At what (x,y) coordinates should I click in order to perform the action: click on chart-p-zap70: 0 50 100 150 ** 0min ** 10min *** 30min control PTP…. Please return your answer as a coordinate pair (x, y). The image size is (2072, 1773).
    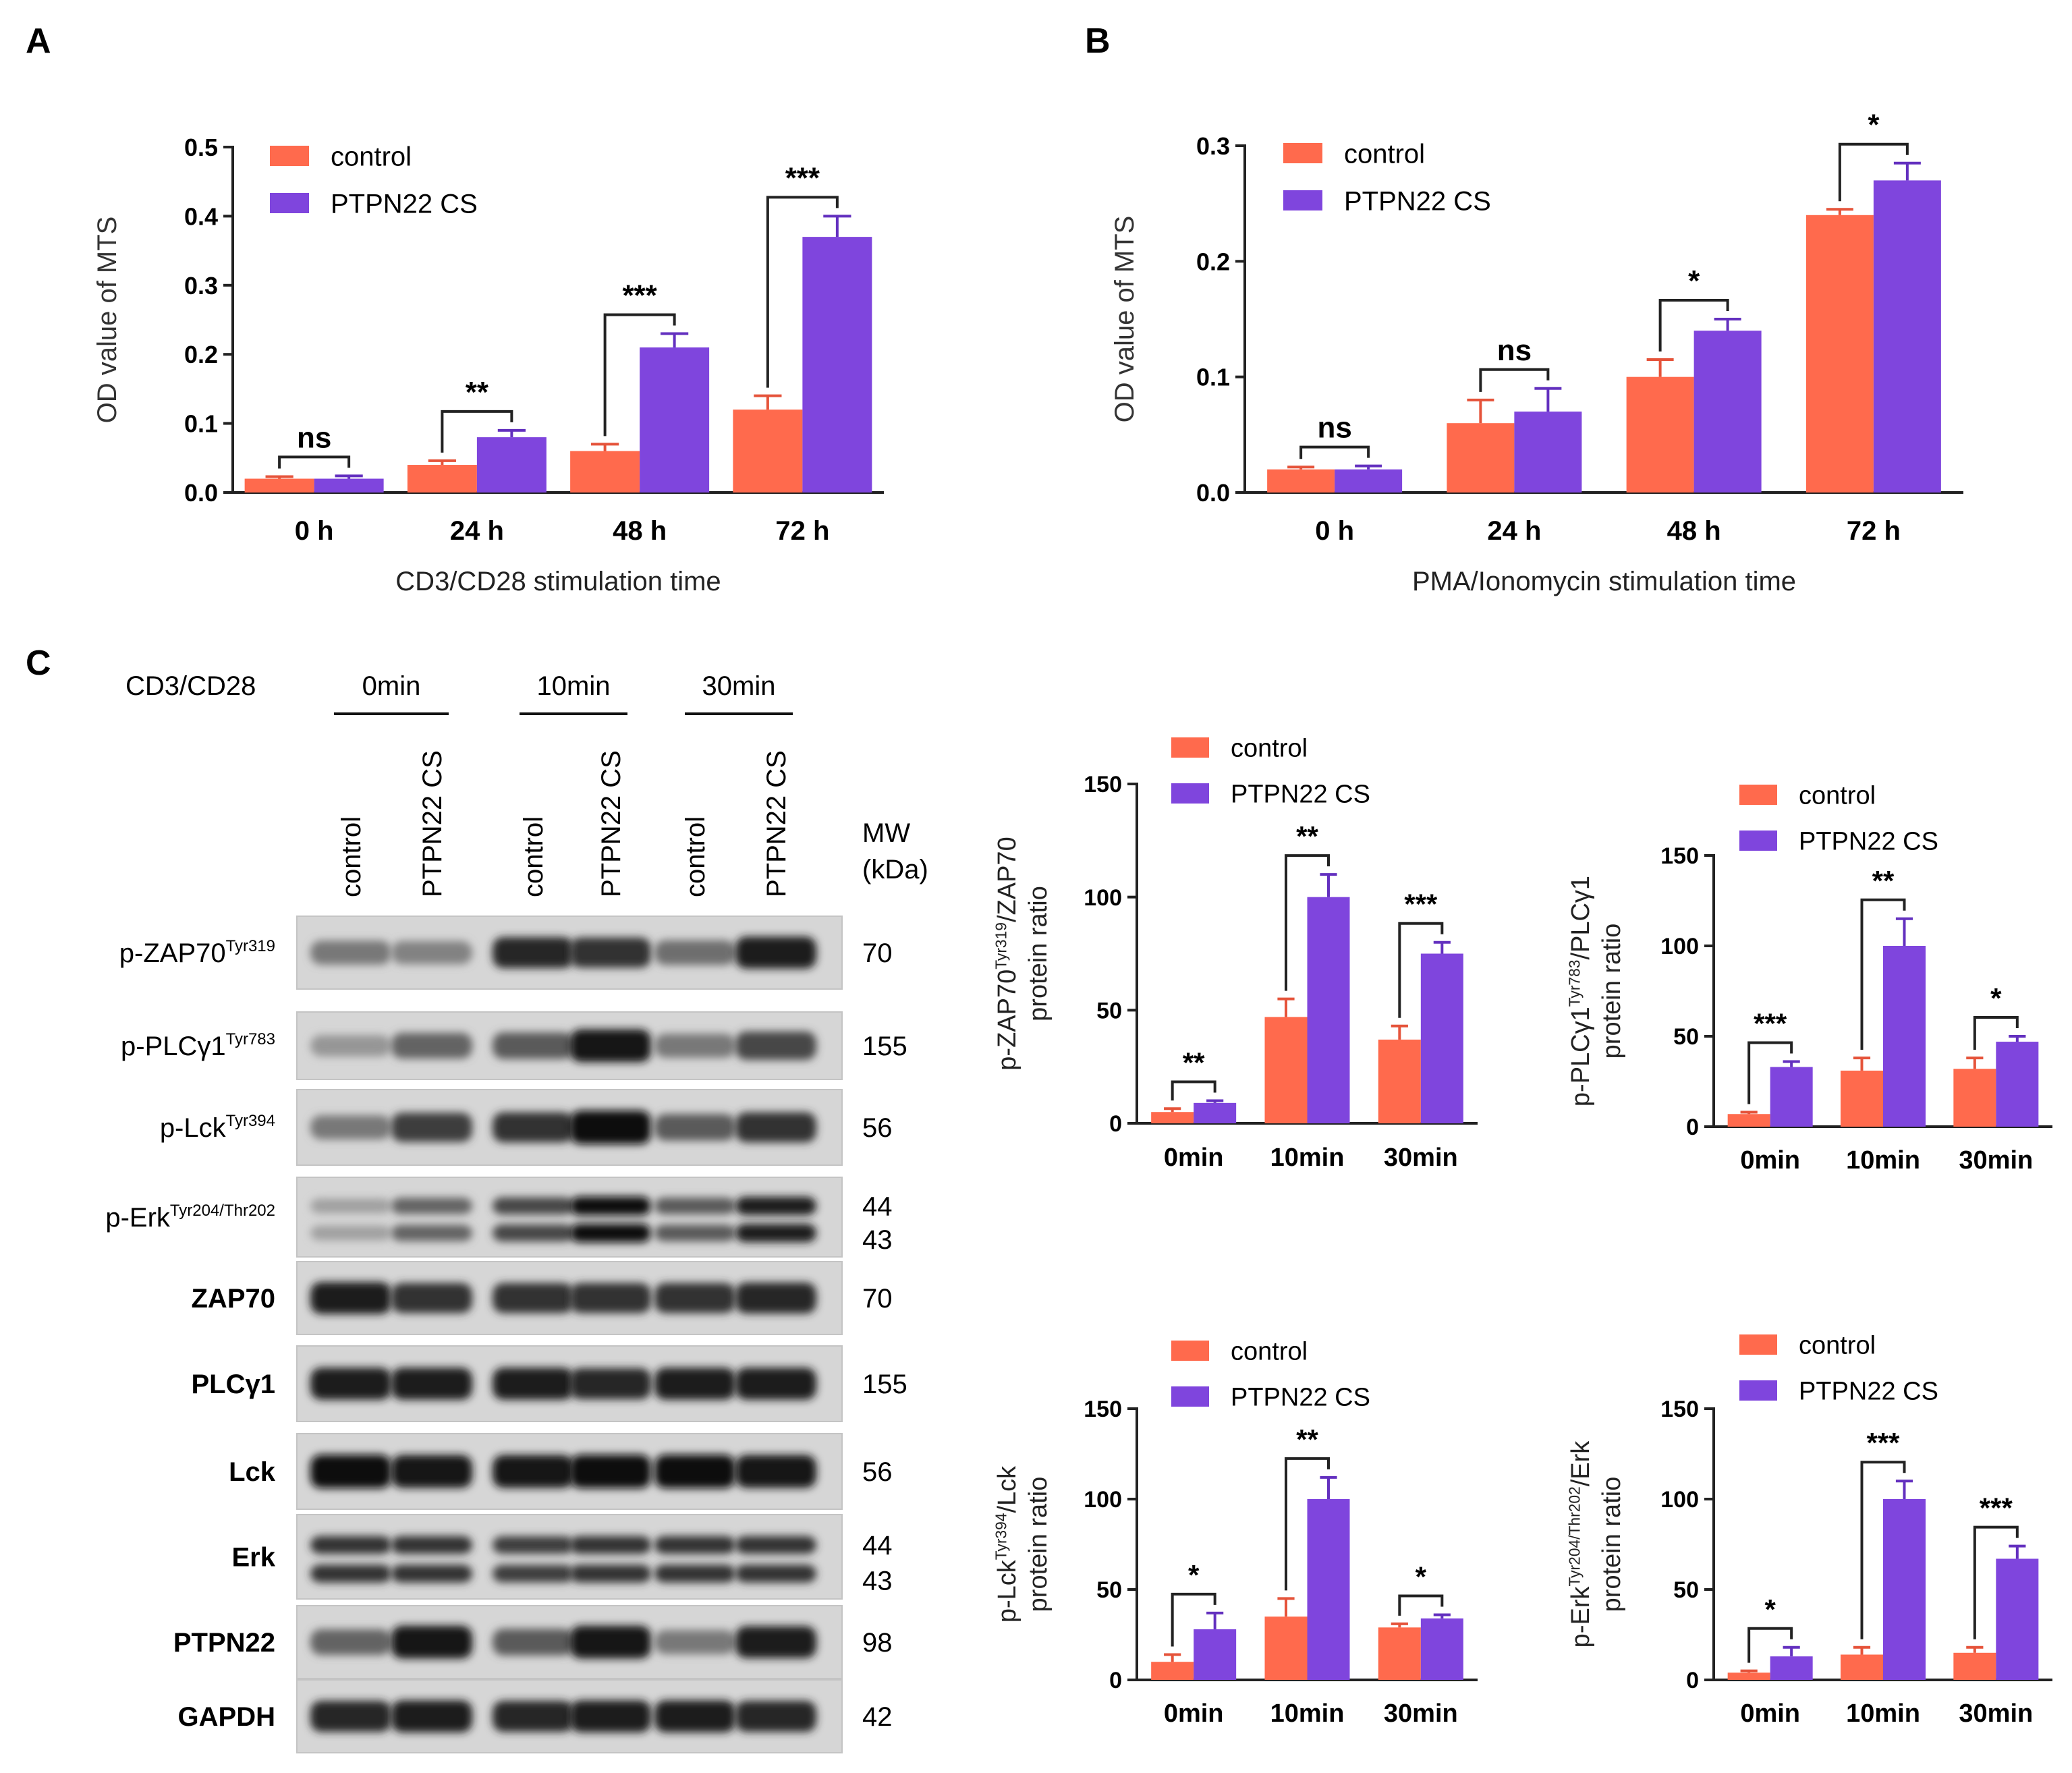
    Looking at the image, I should click on (1235, 954).